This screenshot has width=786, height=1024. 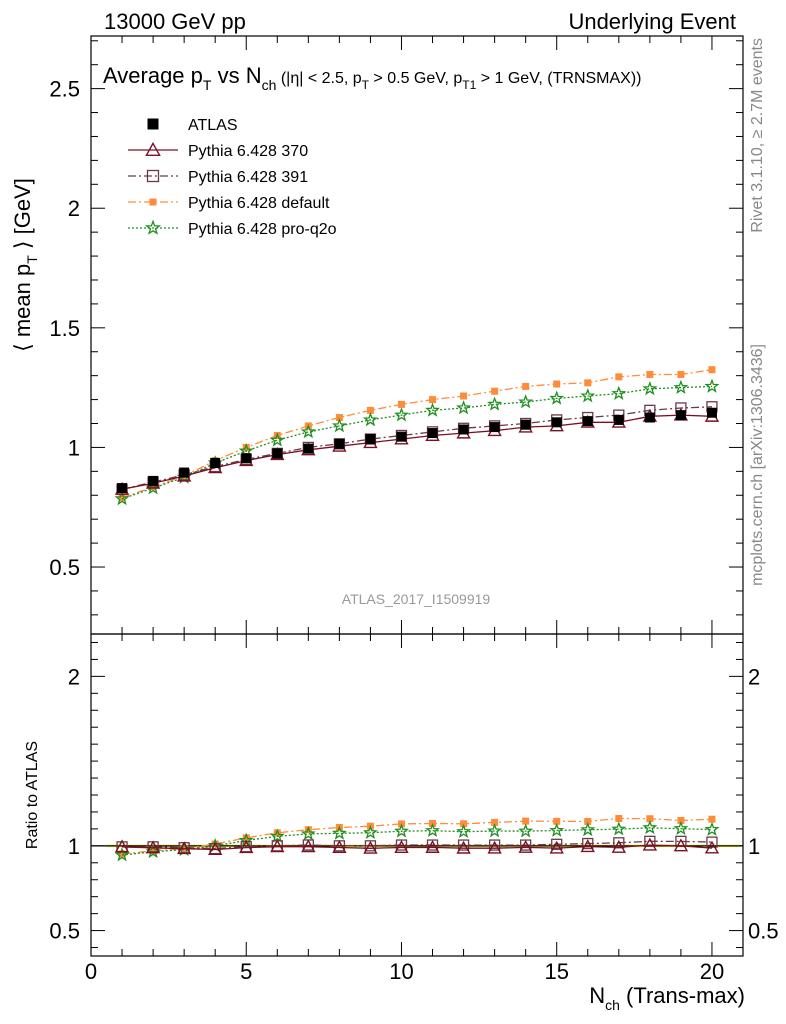 What do you see at coordinates (91, 971) in the screenshot?
I see `x-tick-label: 0` at bounding box center [91, 971].